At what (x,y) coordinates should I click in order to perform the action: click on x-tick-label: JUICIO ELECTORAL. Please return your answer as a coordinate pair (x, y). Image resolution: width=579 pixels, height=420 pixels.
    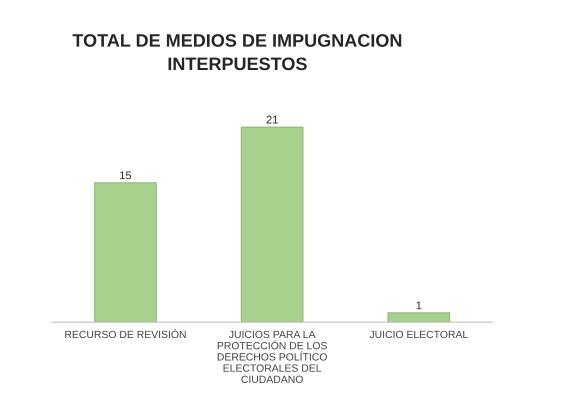
    Looking at the image, I should click on (419, 334).